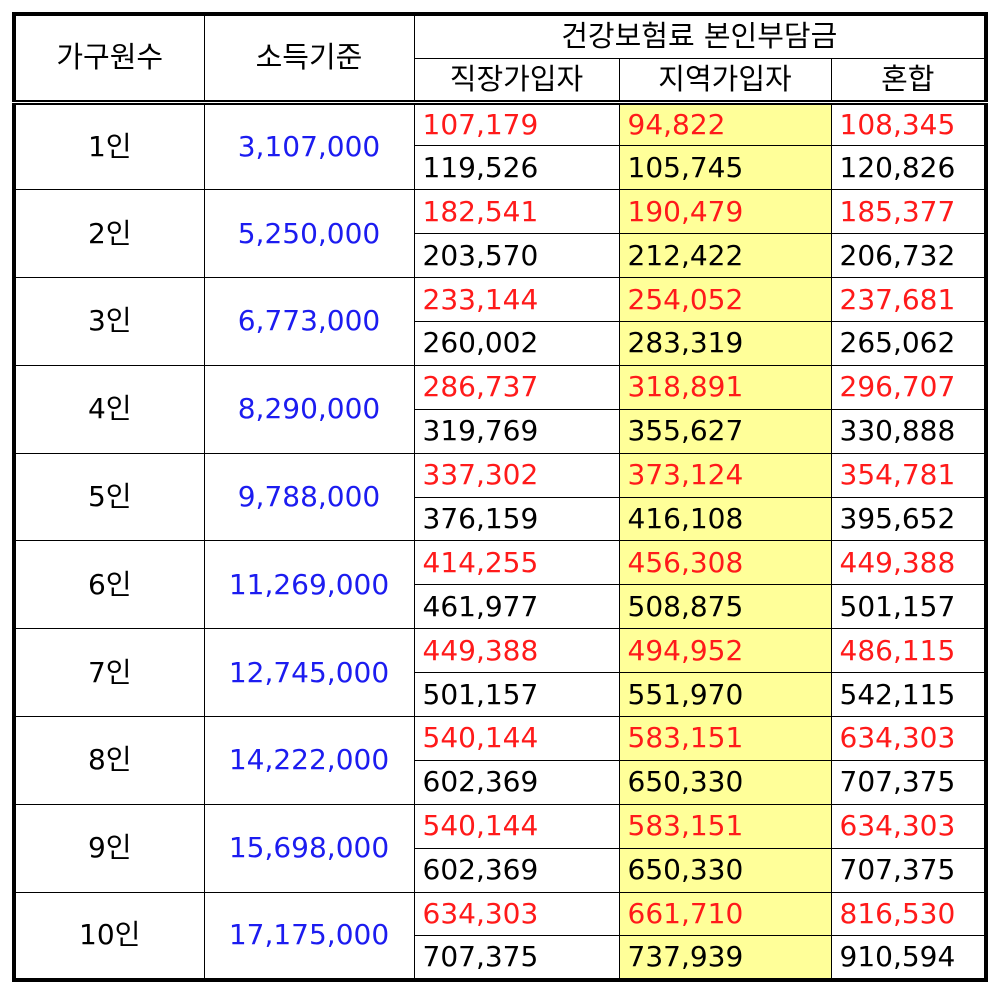 This screenshot has width=996, height=994. I want to click on income-standard-cell: 12,745,000, so click(309, 672).